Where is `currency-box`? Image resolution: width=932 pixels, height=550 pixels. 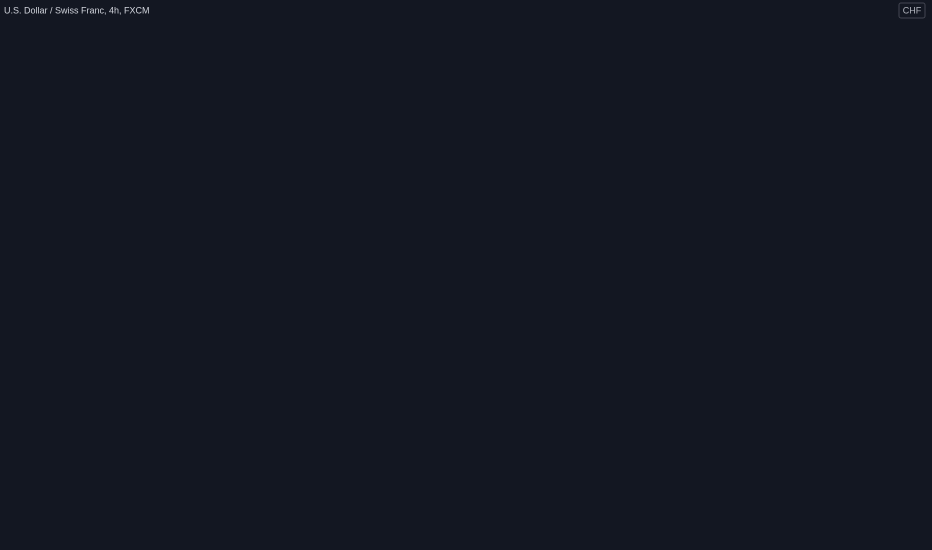
currency-box is located at coordinates (912, 10).